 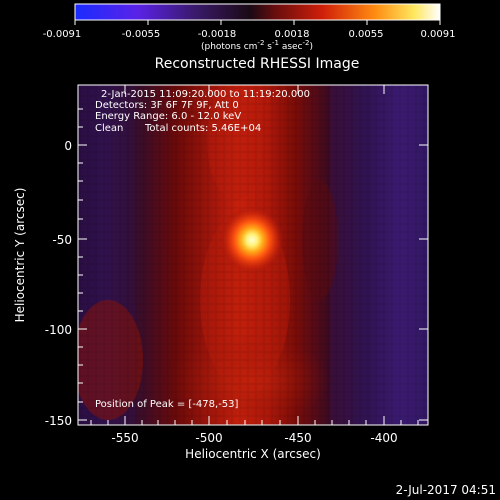 What do you see at coordinates (168, 116) in the screenshot?
I see `energy-range: Energy Range: 6.0 - 12.0 keV` at bounding box center [168, 116].